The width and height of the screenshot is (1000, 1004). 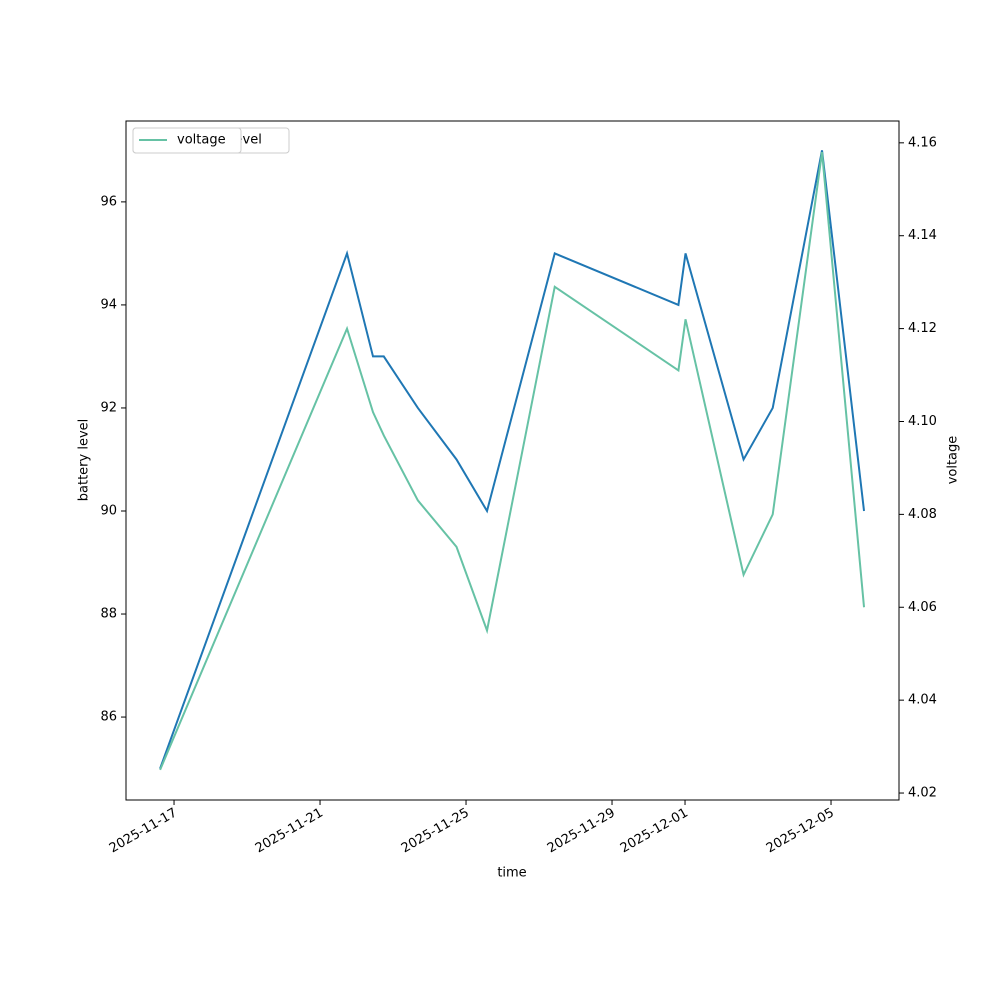 I want to click on y-tick-label: 86, so click(x=108, y=717).